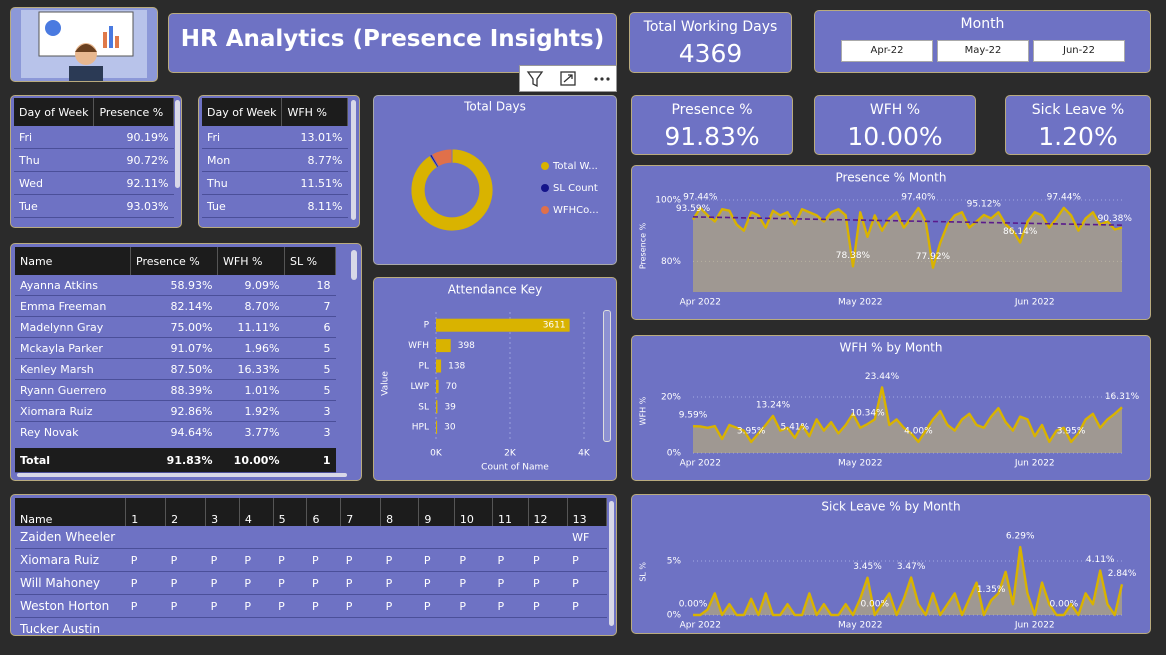 This screenshot has height=655, width=1166. What do you see at coordinates (84, 45) in the screenshot?
I see `logo-illustration` at bounding box center [84, 45].